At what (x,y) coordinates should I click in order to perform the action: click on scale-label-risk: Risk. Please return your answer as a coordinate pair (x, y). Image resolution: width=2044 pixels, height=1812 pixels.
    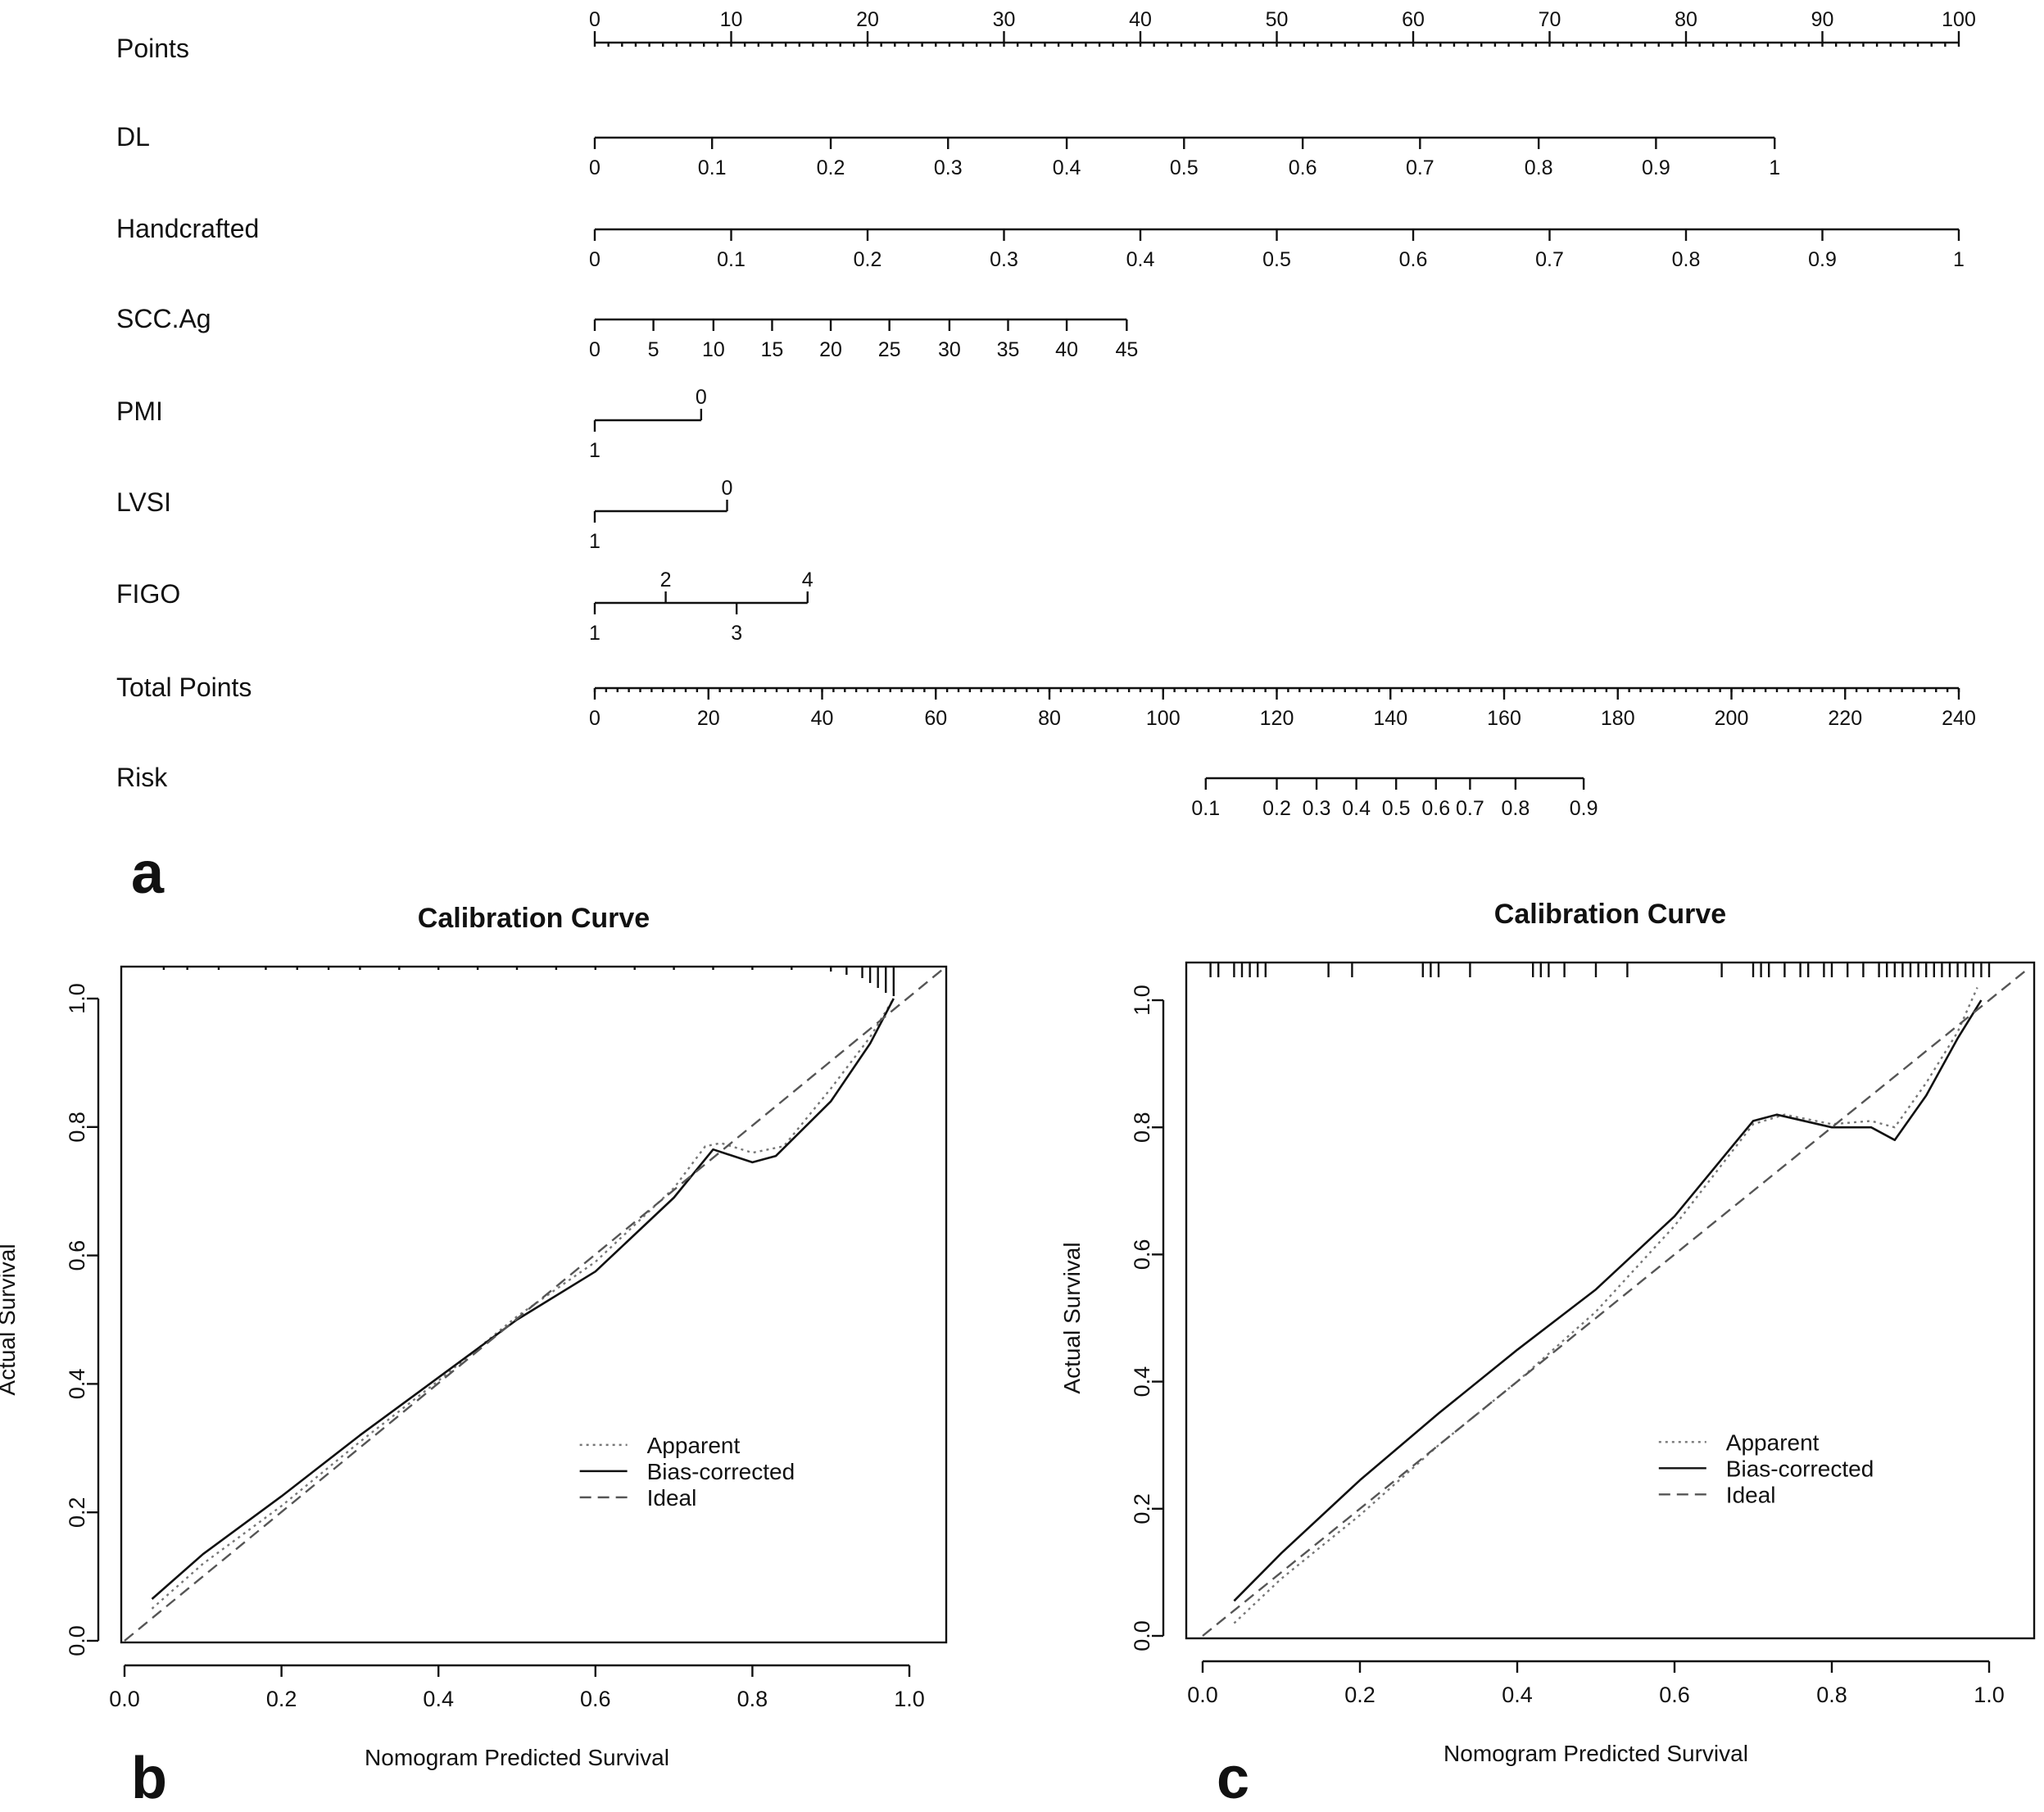
    Looking at the image, I should click on (142, 777).